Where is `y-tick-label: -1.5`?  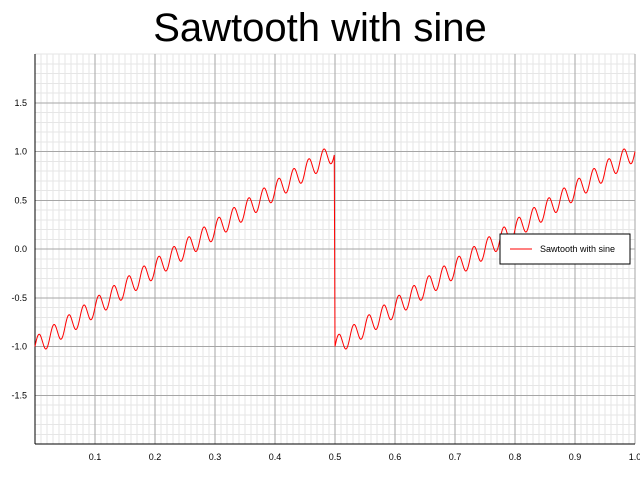
y-tick-label: -1.5 is located at coordinates (19, 395).